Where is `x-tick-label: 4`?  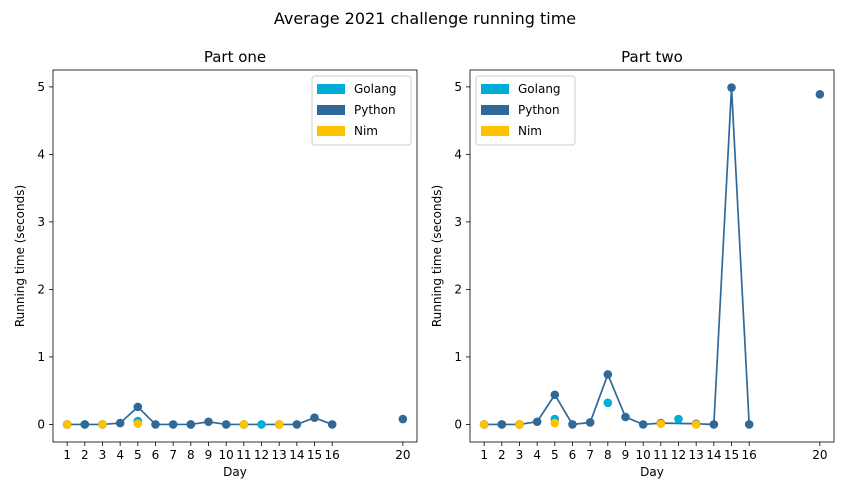 x-tick-label: 4 is located at coordinates (120, 455).